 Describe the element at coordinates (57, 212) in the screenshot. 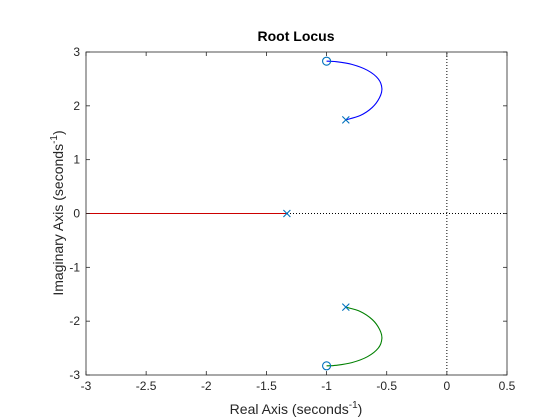

I see `y-axis-label: Imaginary Axis (seconds-1)` at that location.